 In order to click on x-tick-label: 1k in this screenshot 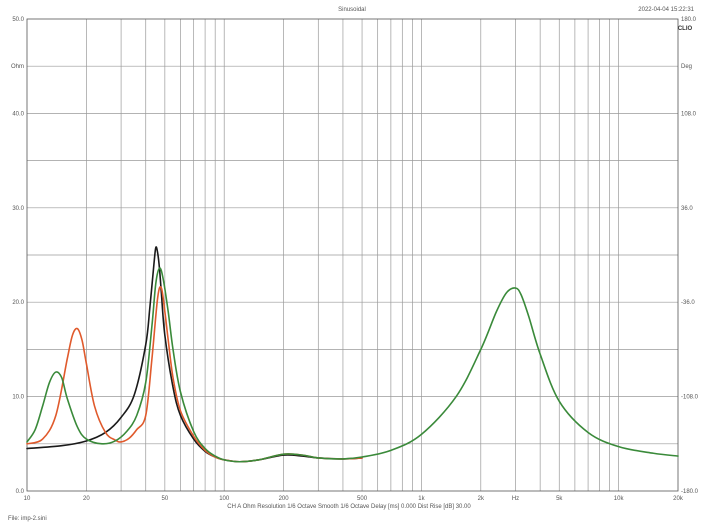, I will do `click(421, 499)`.